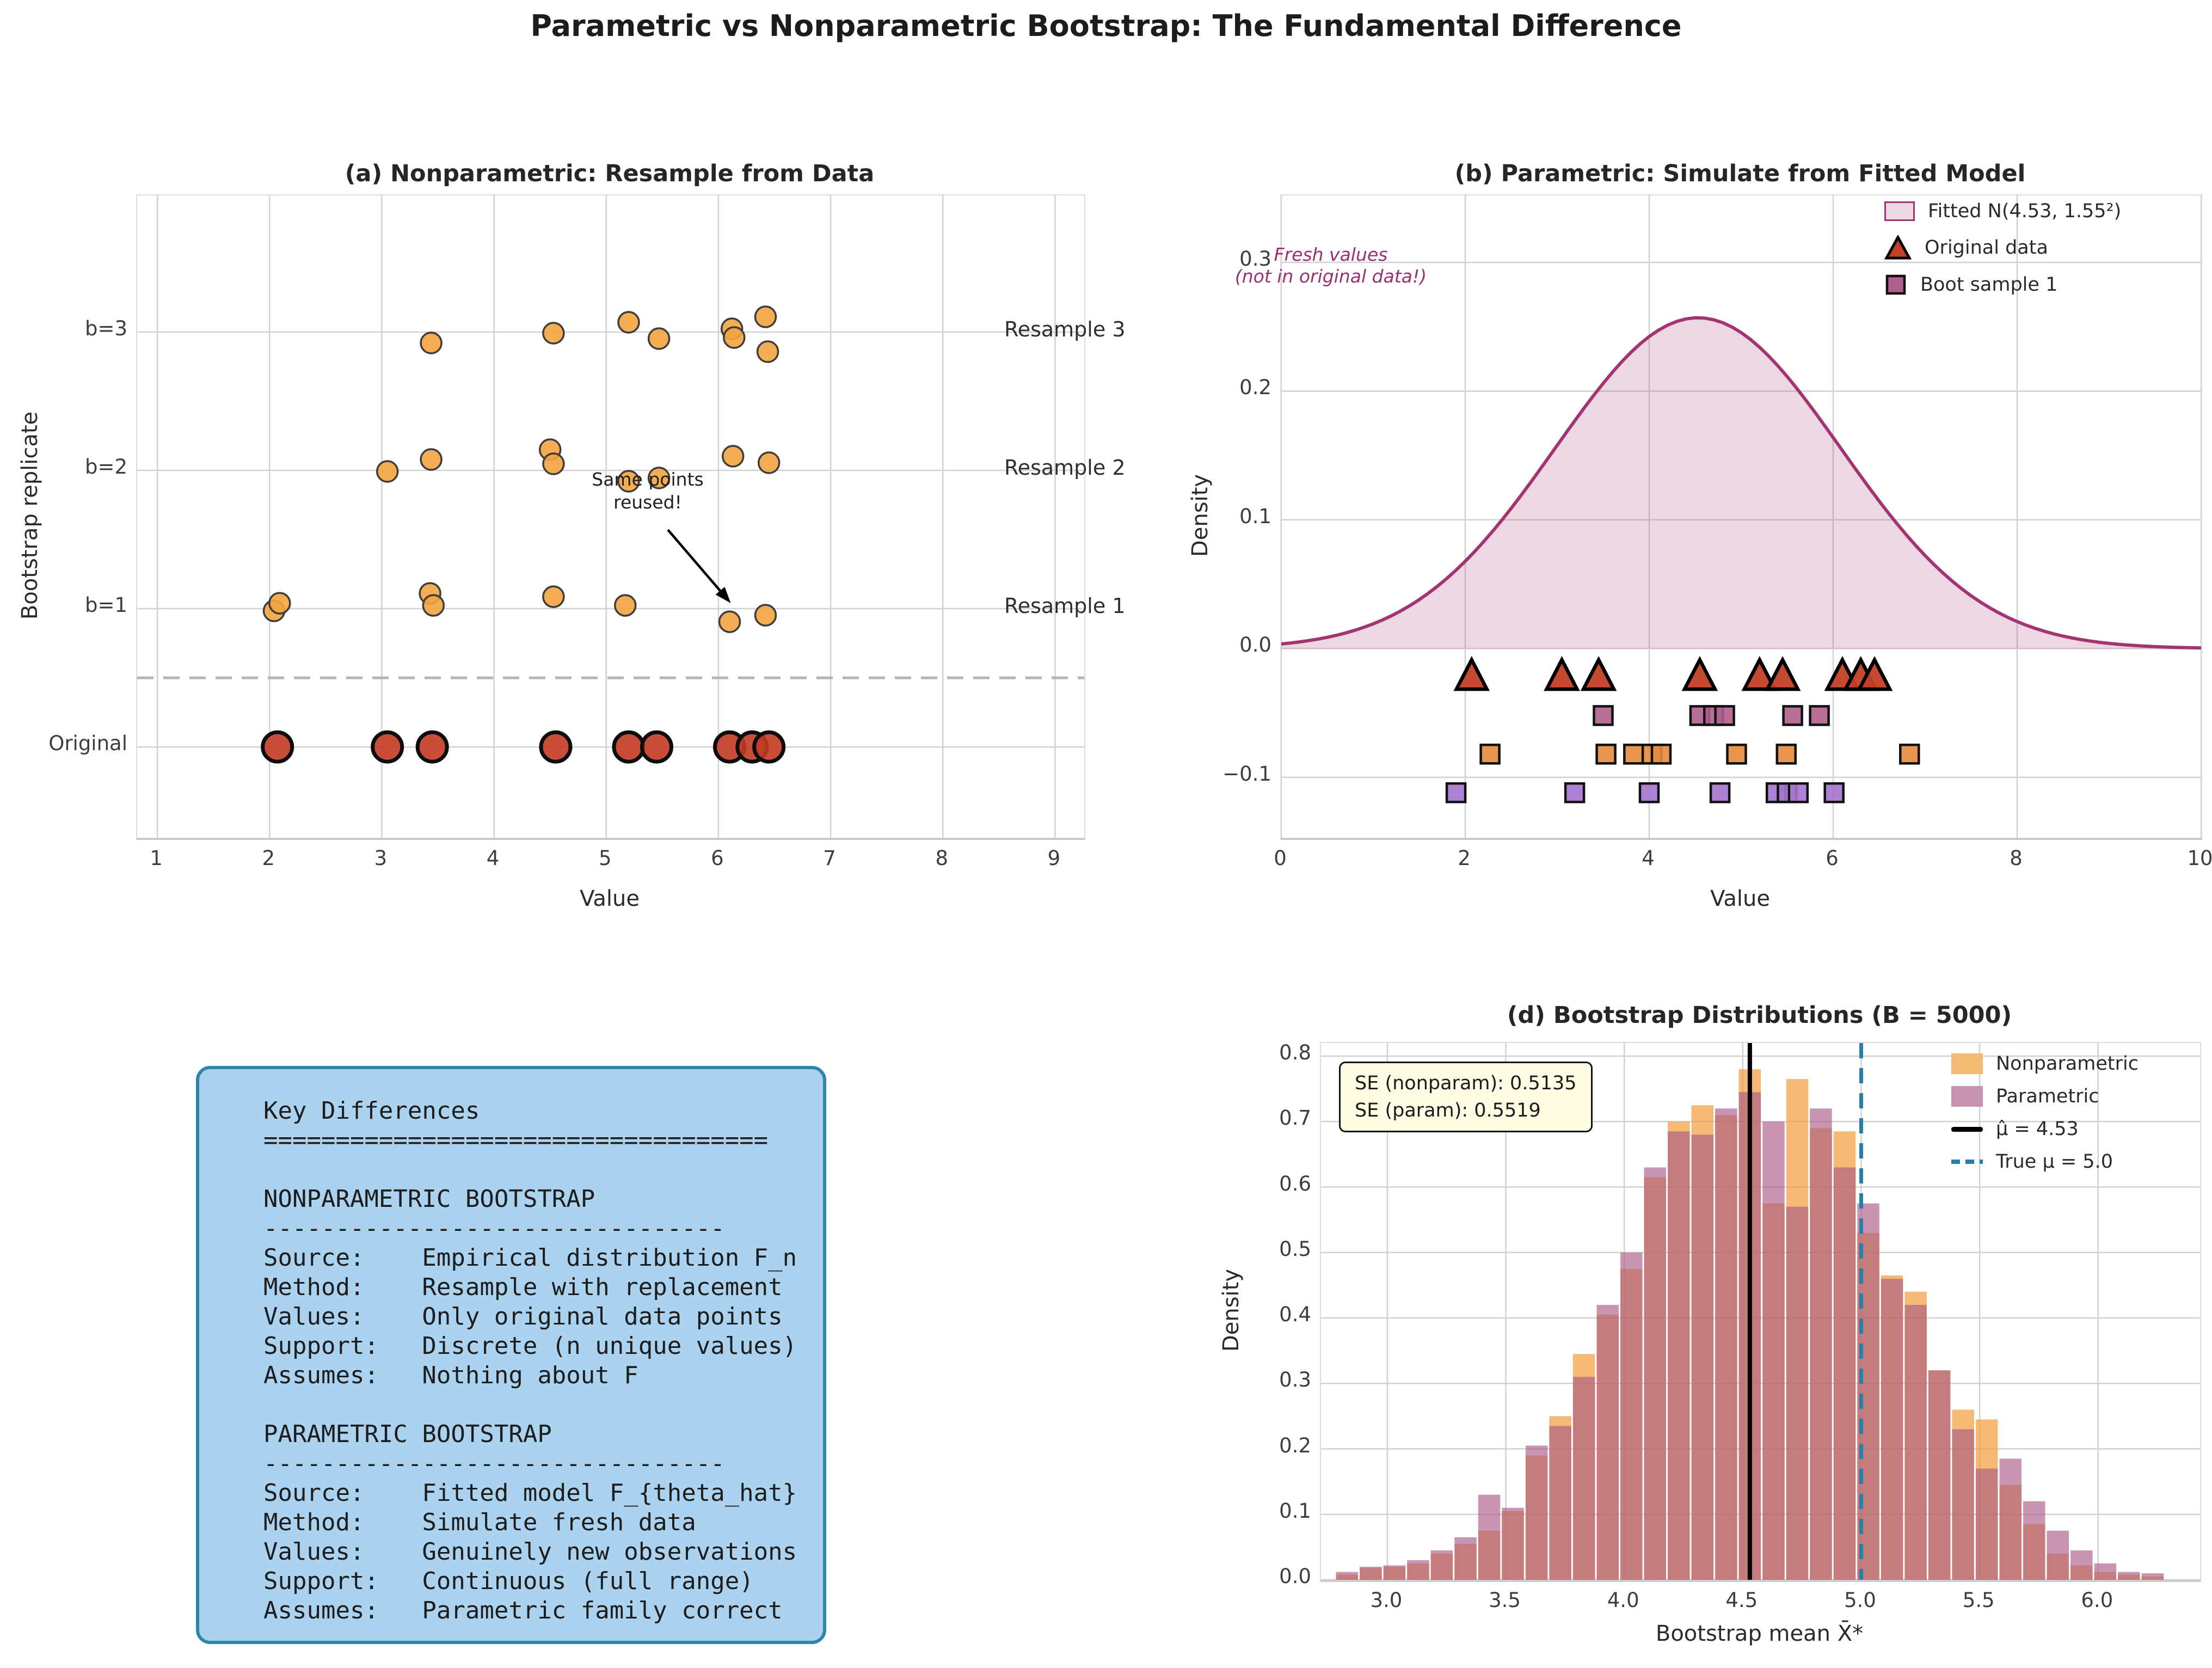 This screenshot has height=1668, width=2212. I want to click on panel-b-annotation: Fresh values (not in original data!), so click(1331, 265).